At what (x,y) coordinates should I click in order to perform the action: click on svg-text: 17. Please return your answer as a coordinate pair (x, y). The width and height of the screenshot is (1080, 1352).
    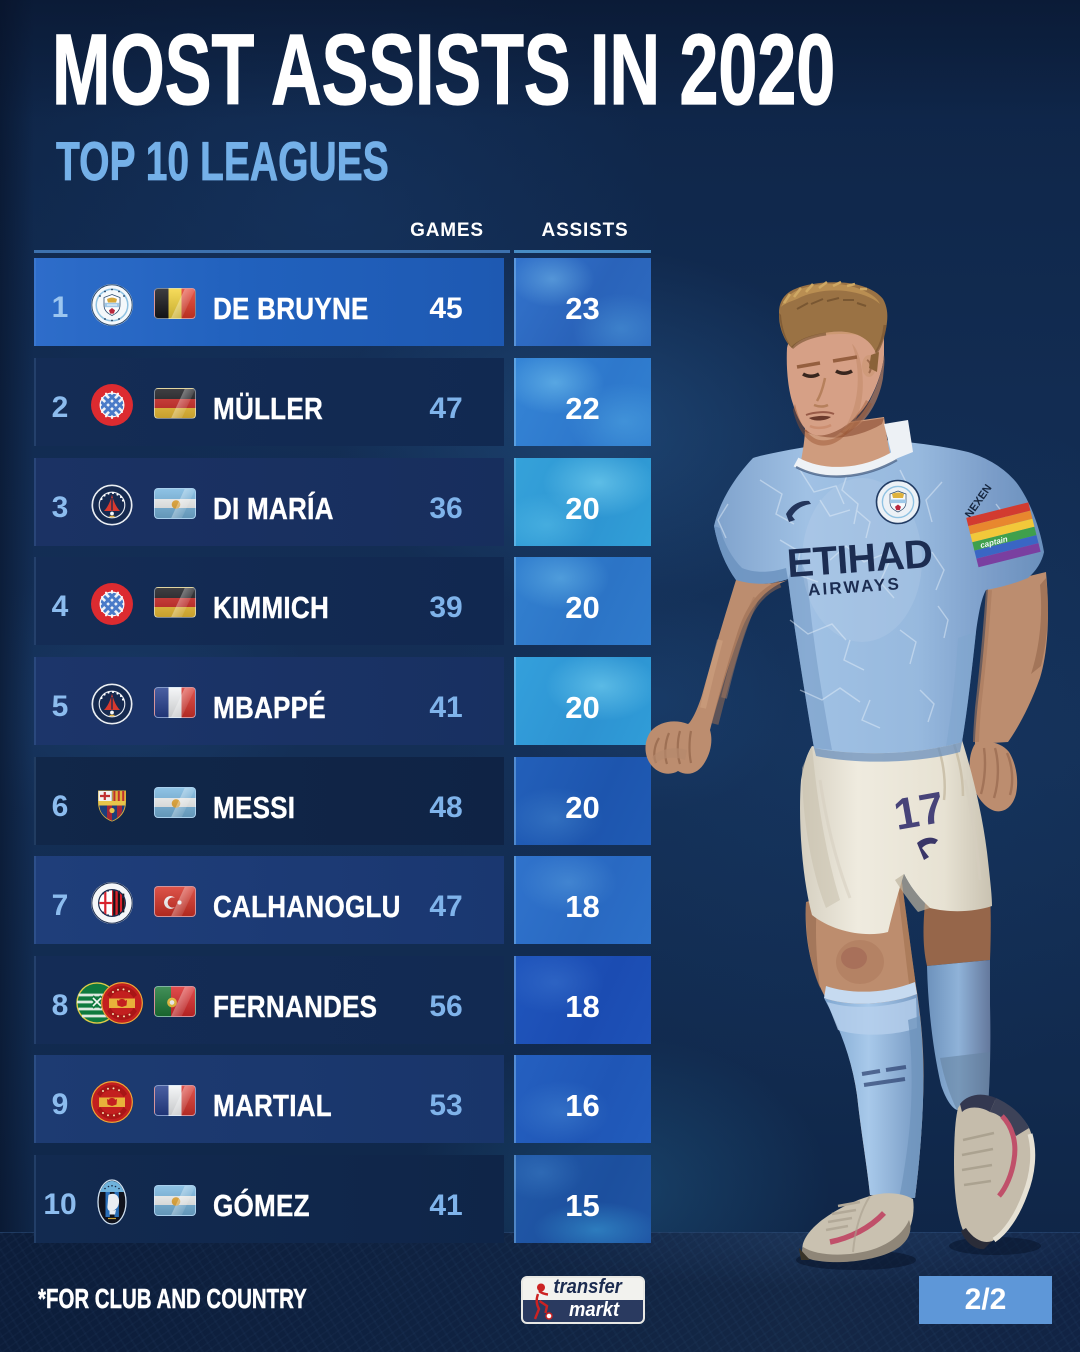
    Looking at the image, I should click on (919, 811).